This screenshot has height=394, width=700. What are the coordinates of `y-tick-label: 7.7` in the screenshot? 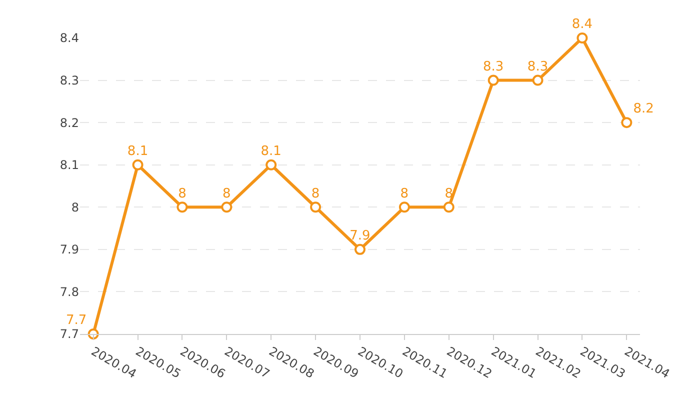 It's located at (69, 334).